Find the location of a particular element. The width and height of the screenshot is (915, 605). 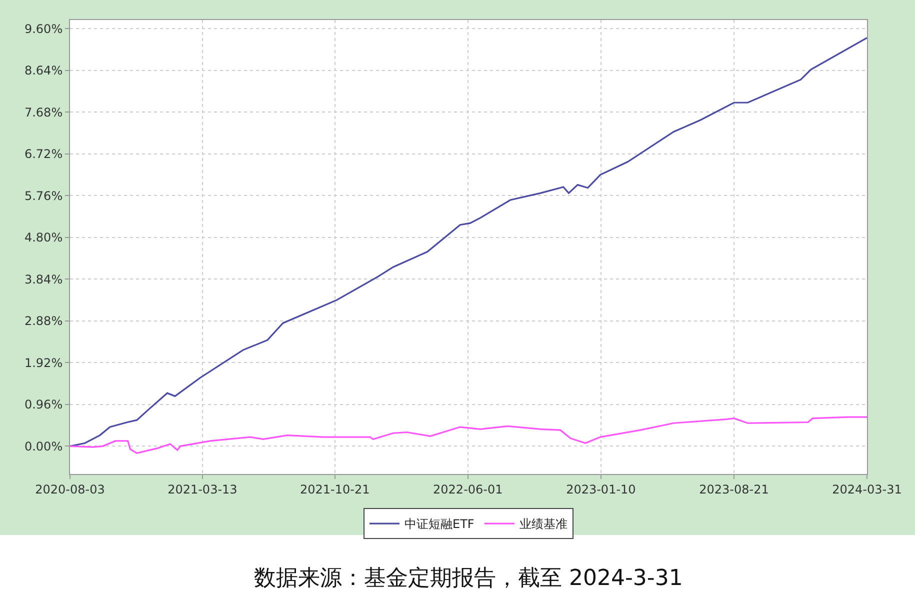

y-tick-label: 1.92% is located at coordinates (43, 363).